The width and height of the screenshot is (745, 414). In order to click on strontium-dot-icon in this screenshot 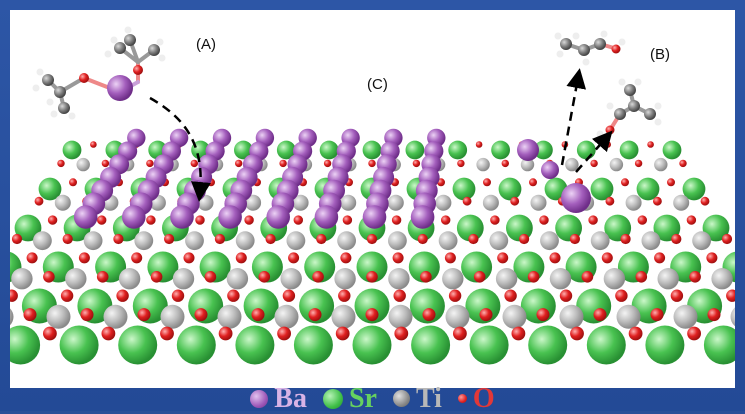, I will do `click(332, 398)`.